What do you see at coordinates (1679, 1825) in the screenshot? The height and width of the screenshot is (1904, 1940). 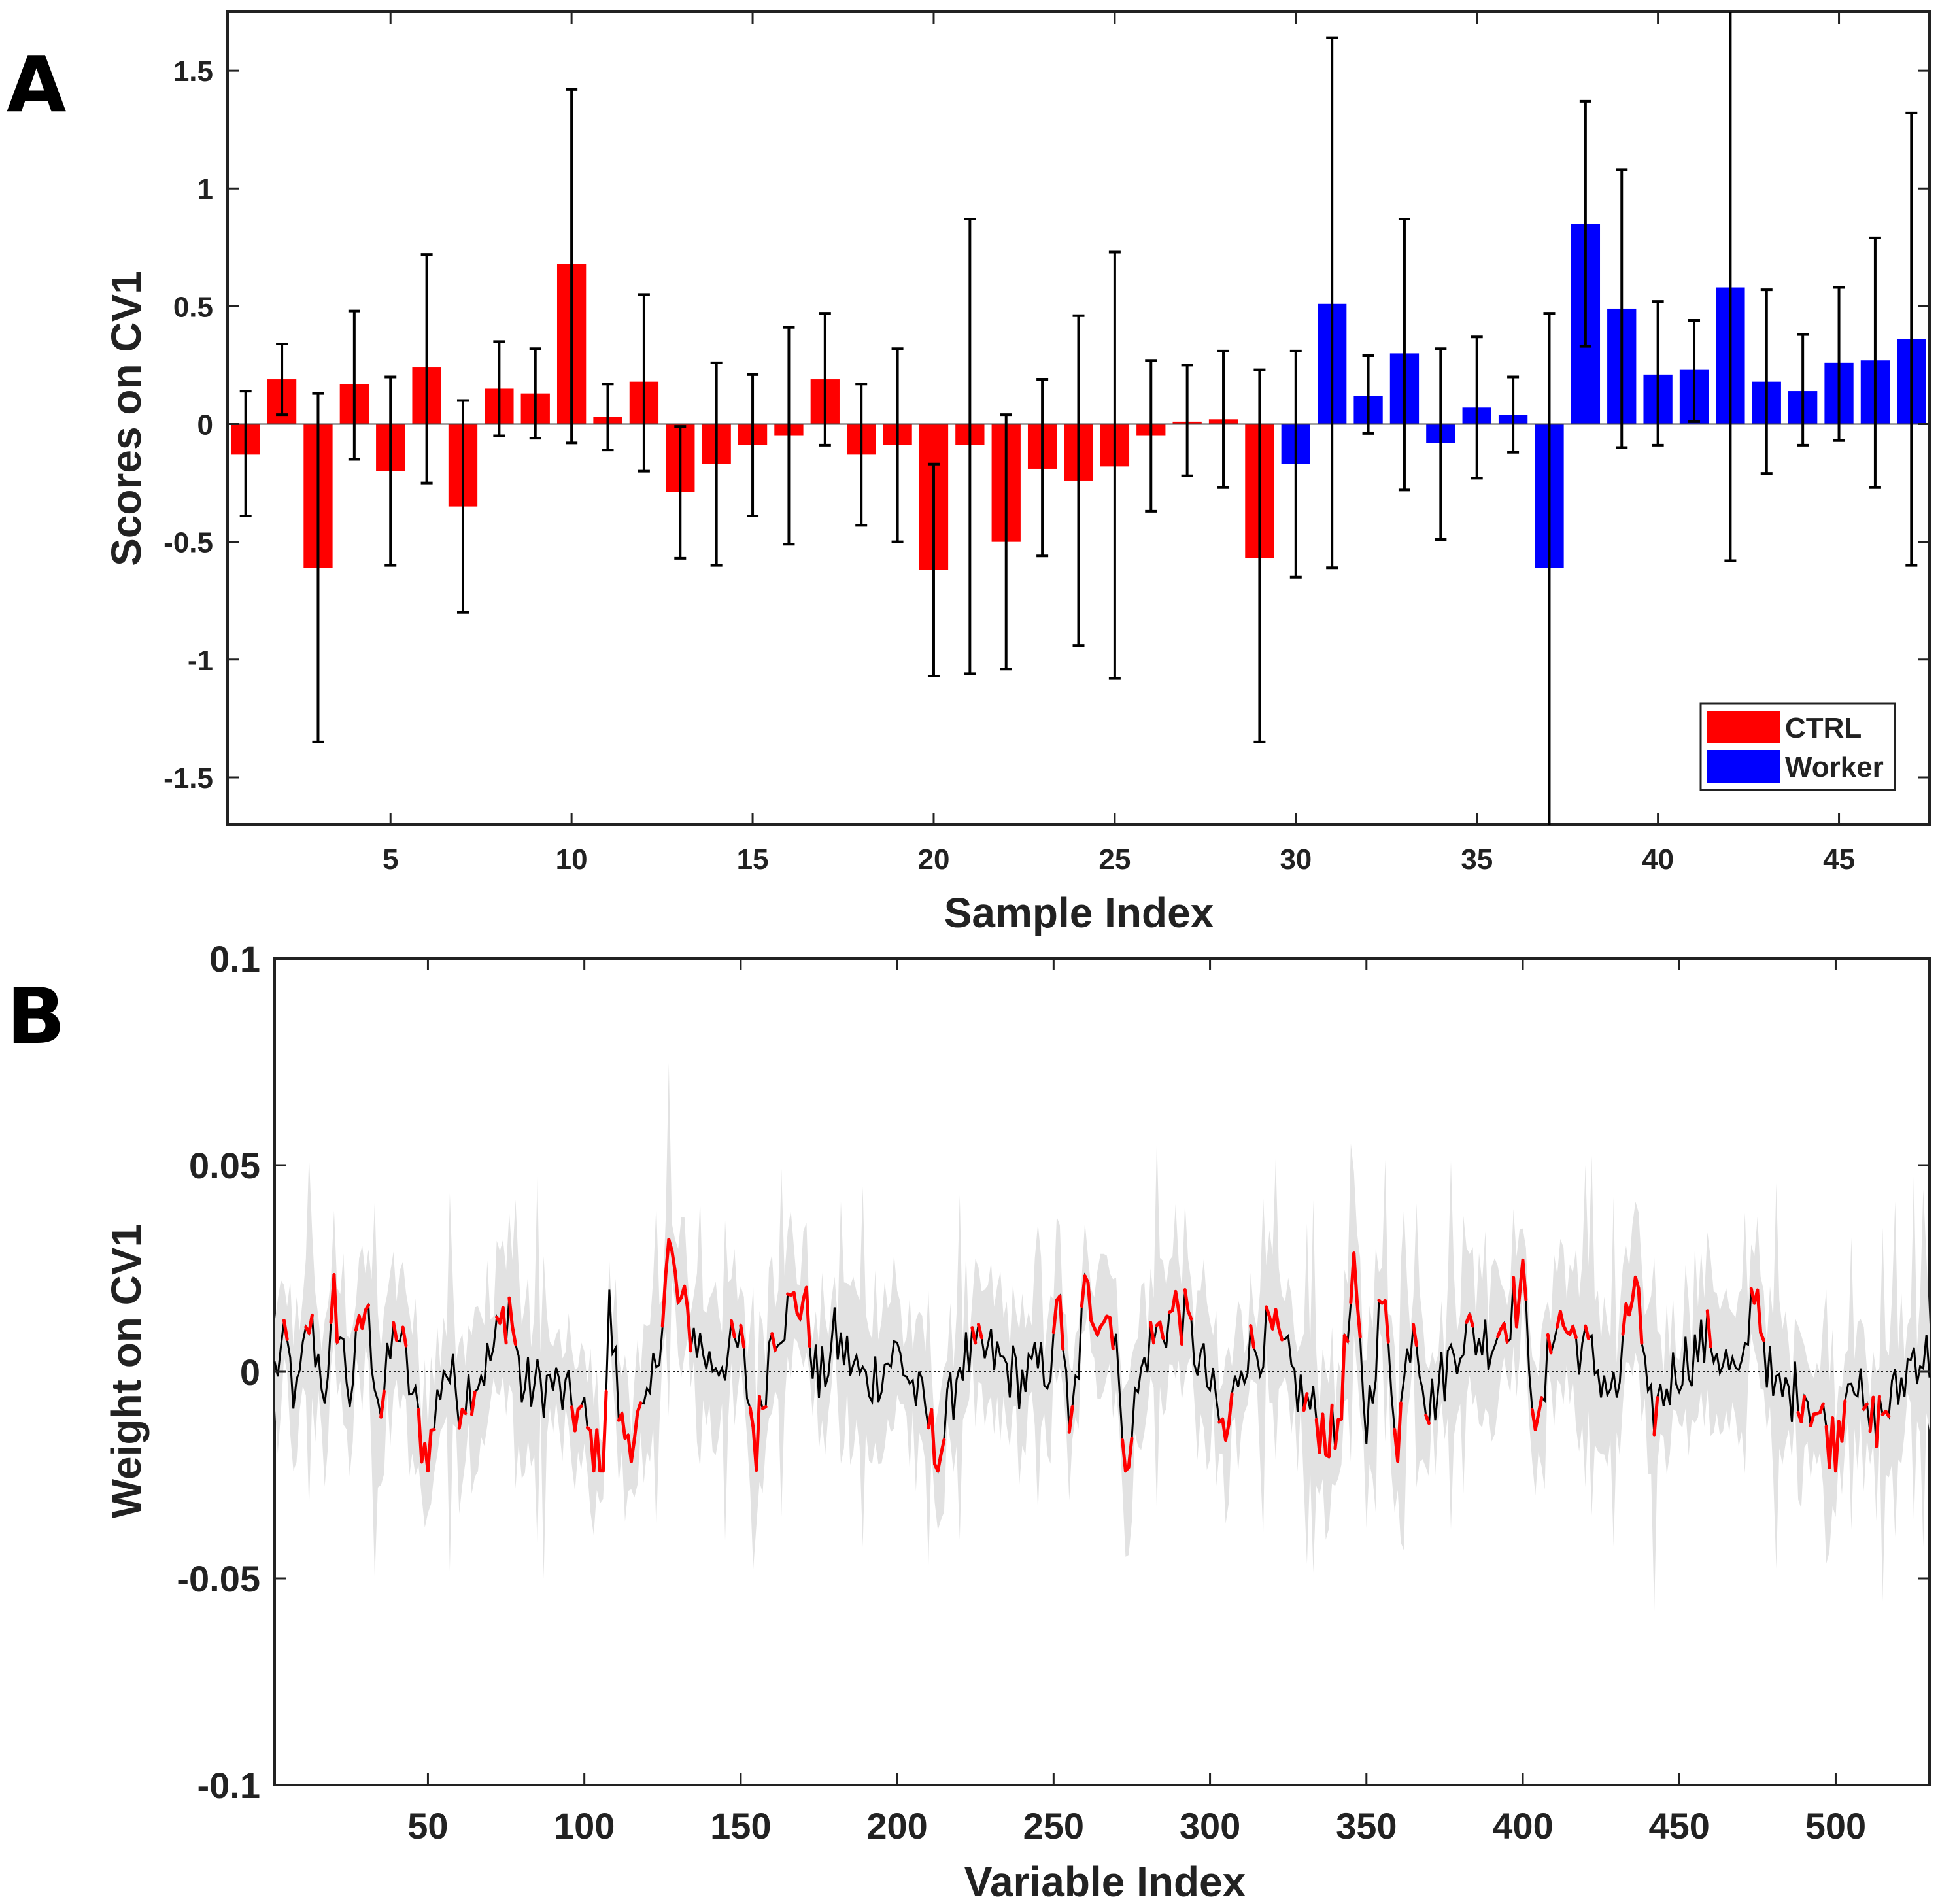 I see `panel-b-x-tick-label: 450` at bounding box center [1679, 1825].